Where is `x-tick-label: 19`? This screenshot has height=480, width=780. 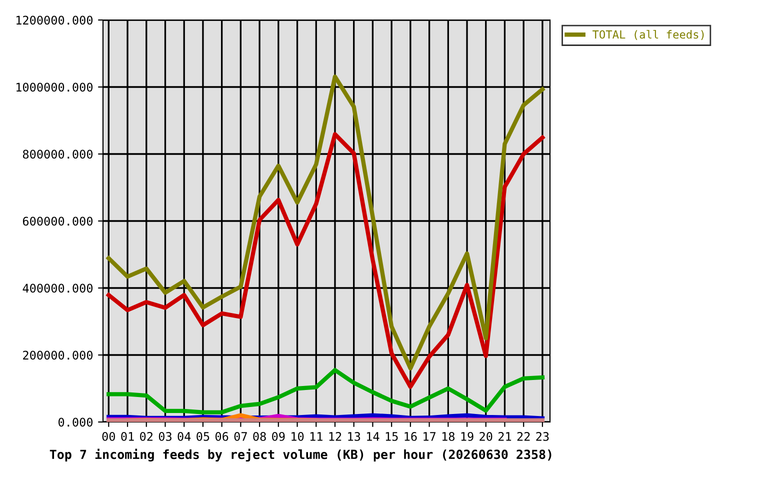
x-tick-label: 19 is located at coordinates (467, 436).